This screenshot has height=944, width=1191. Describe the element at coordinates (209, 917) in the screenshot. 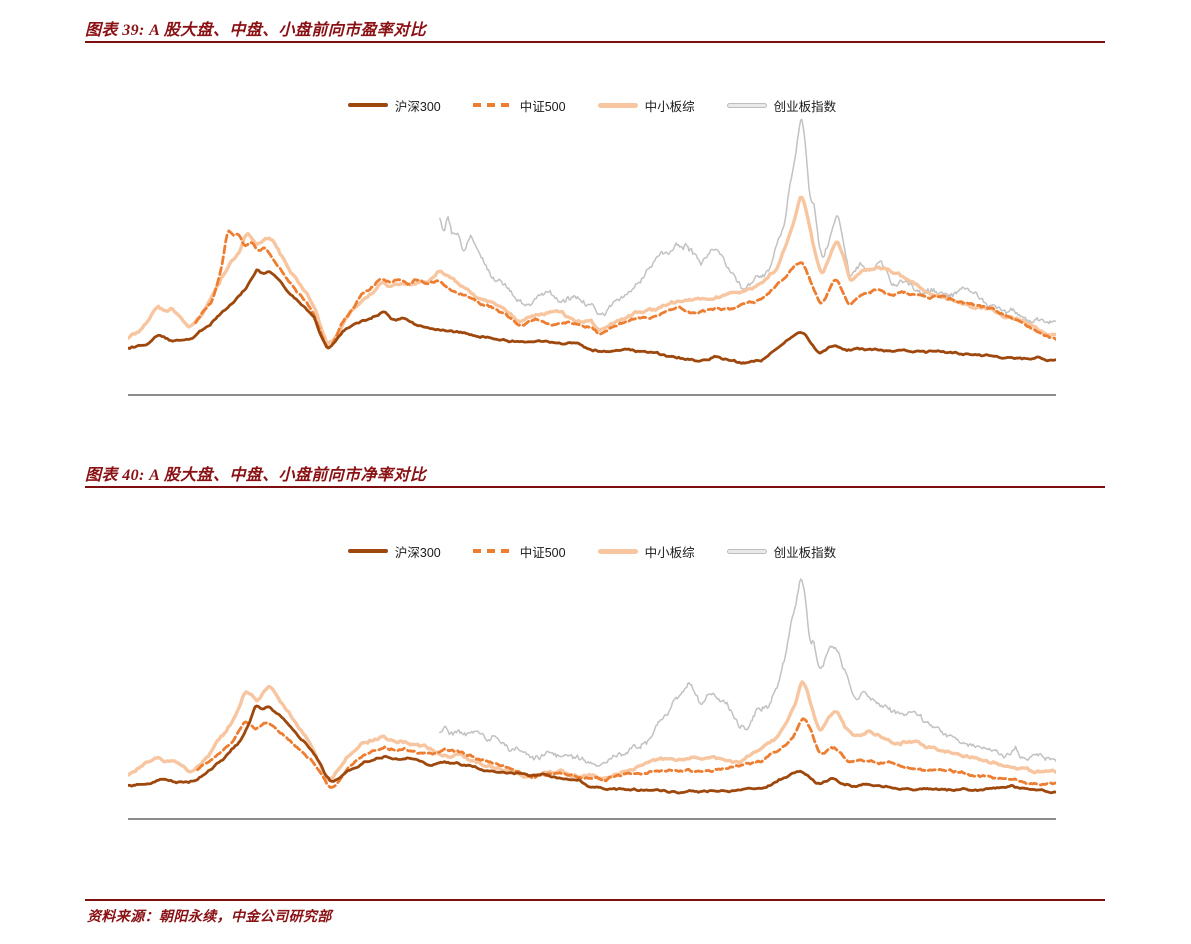

I see `source-note: 资料来源：朝阳永续，中金公司研究部` at that location.